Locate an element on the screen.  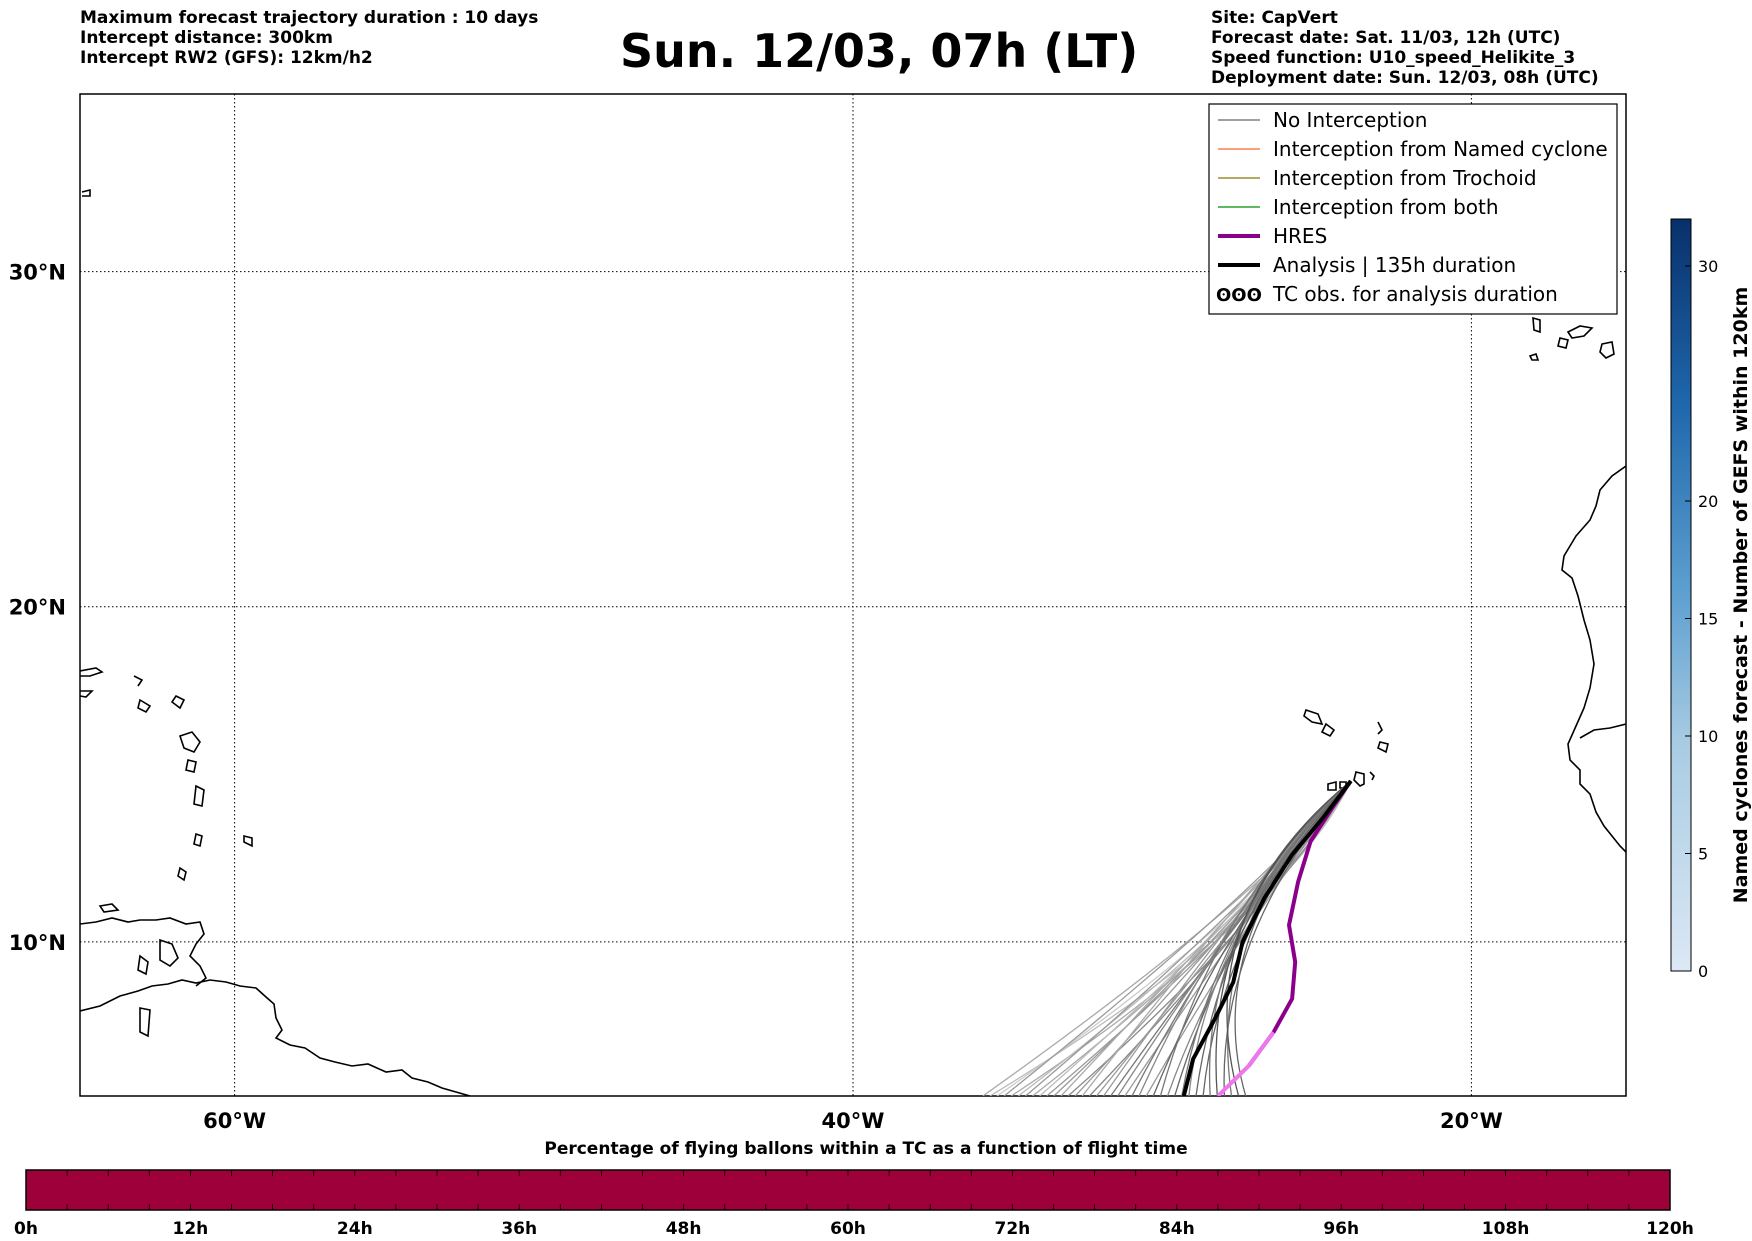
percentage-bar-tick-label: 60h is located at coordinates (848, 1229).